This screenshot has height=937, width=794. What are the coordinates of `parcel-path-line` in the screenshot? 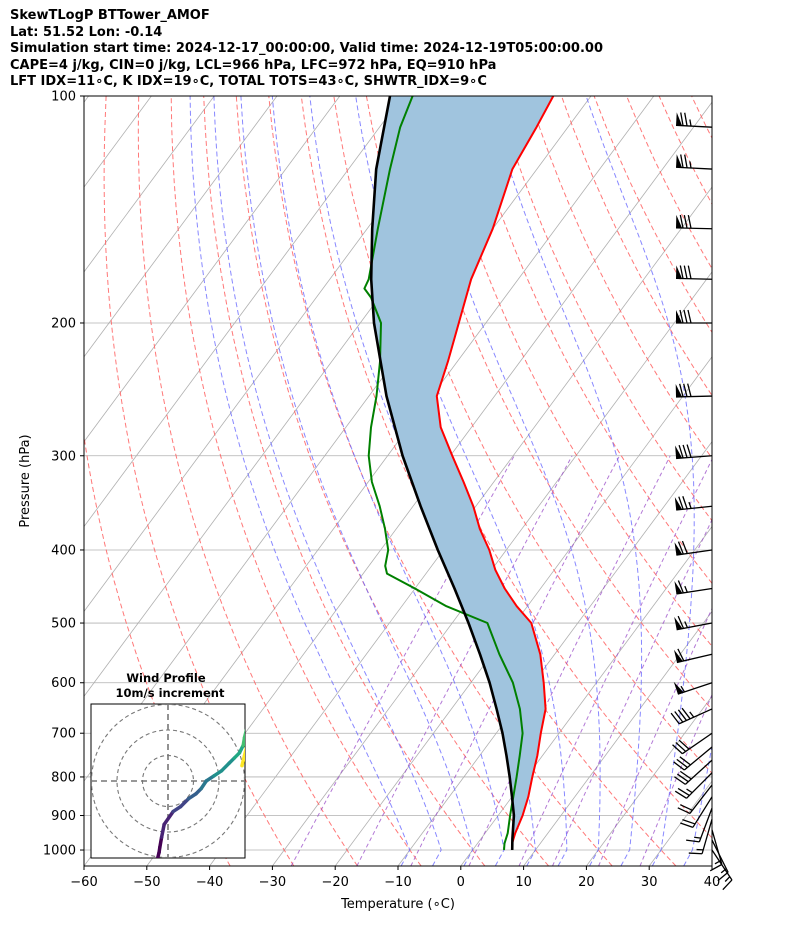 It's located at (442, 473).